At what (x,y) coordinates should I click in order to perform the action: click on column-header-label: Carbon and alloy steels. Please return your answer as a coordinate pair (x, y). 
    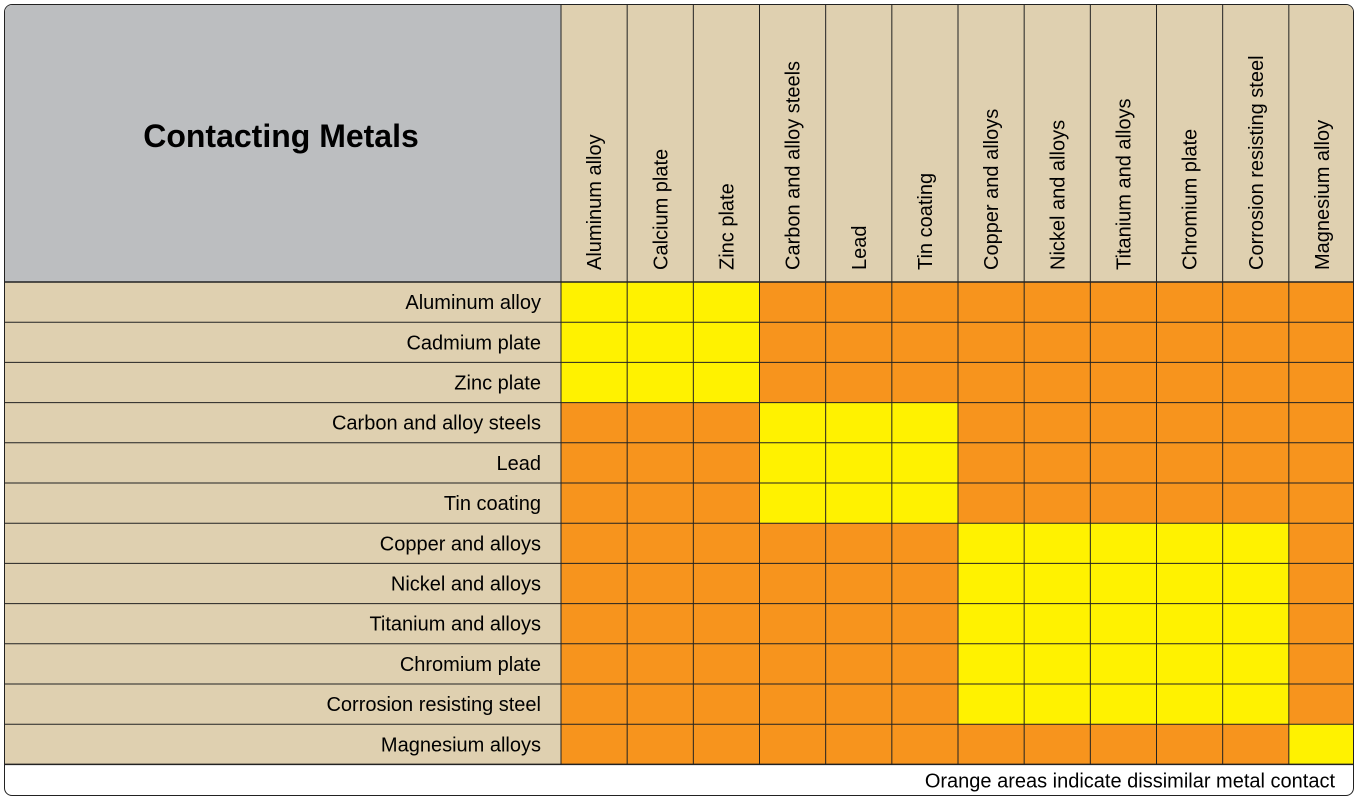
    Looking at the image, I should click on (794, 165).